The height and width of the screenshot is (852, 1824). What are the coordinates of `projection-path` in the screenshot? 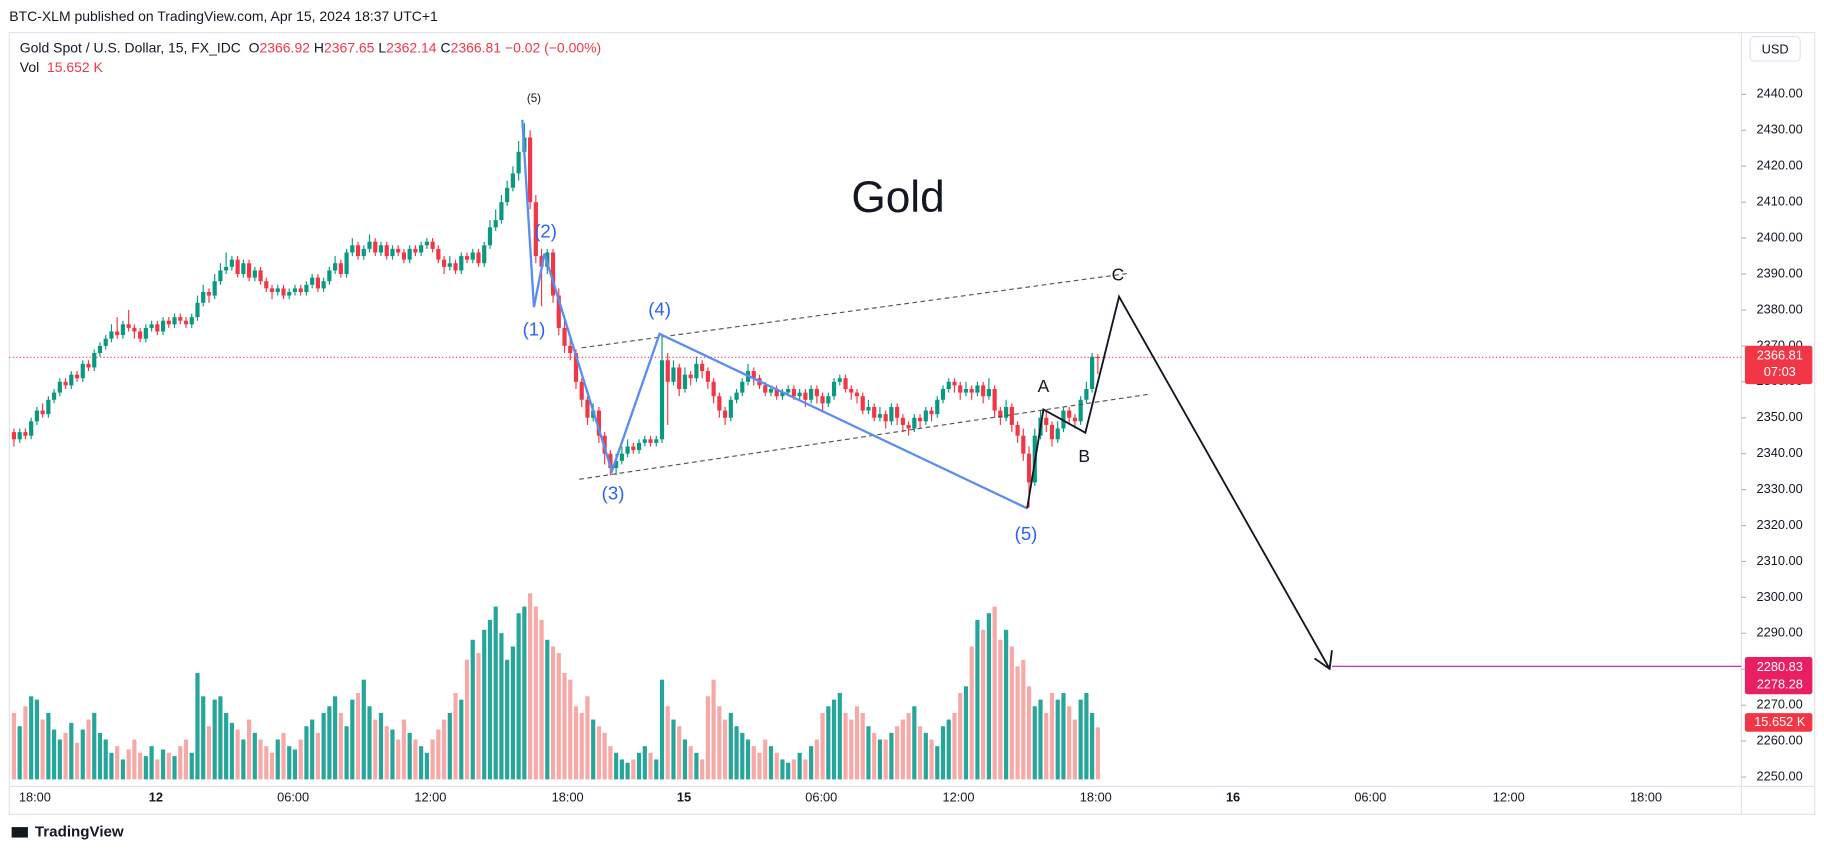 It's located at (1178, 482).